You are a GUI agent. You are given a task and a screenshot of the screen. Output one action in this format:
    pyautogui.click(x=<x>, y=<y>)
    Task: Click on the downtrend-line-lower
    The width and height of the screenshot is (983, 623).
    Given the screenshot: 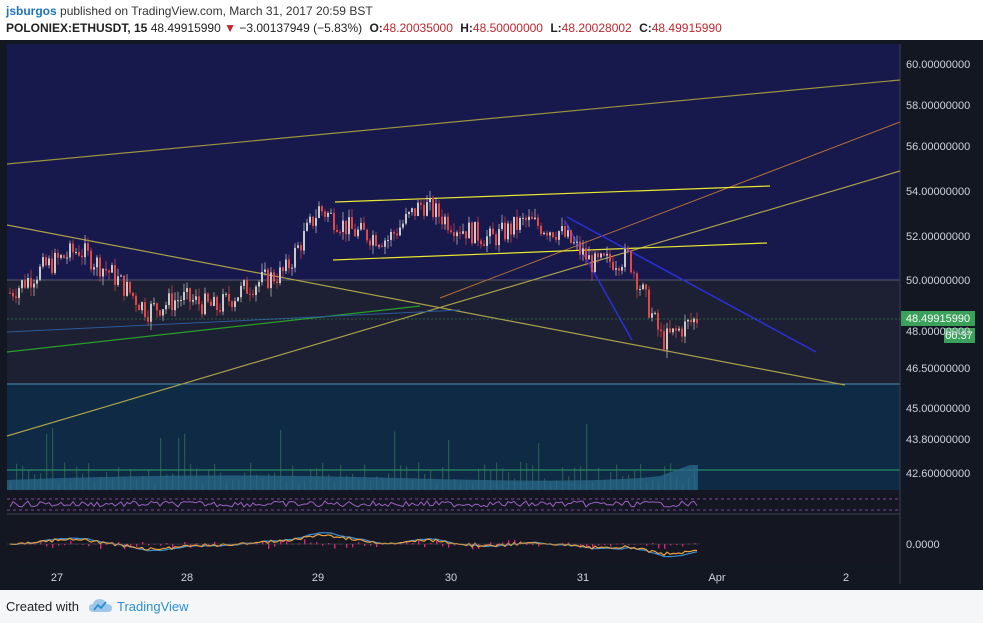 What is the action you would take?
    pyautogui.click(x=598, y=280)
    